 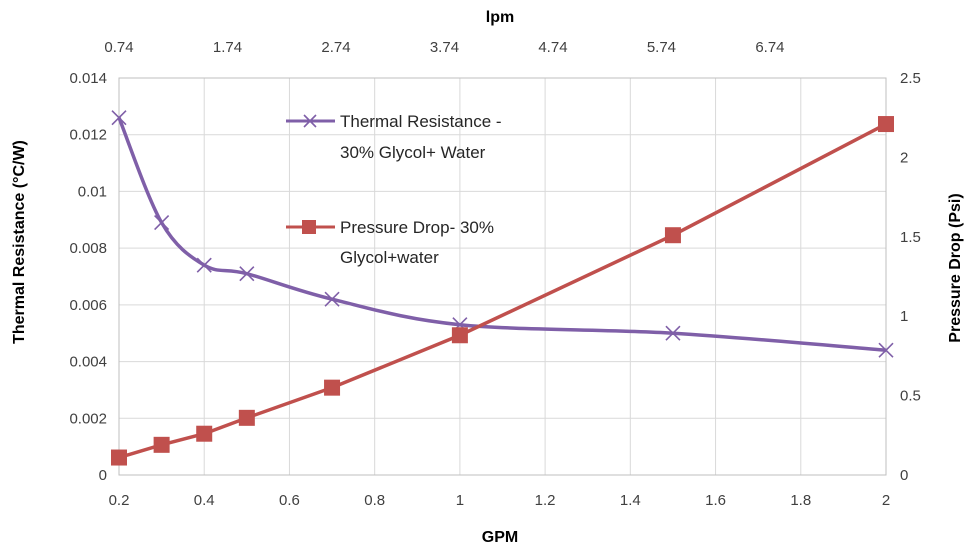 I want to click on x2-tick-label: 2.74, so click(x=335, y=47).